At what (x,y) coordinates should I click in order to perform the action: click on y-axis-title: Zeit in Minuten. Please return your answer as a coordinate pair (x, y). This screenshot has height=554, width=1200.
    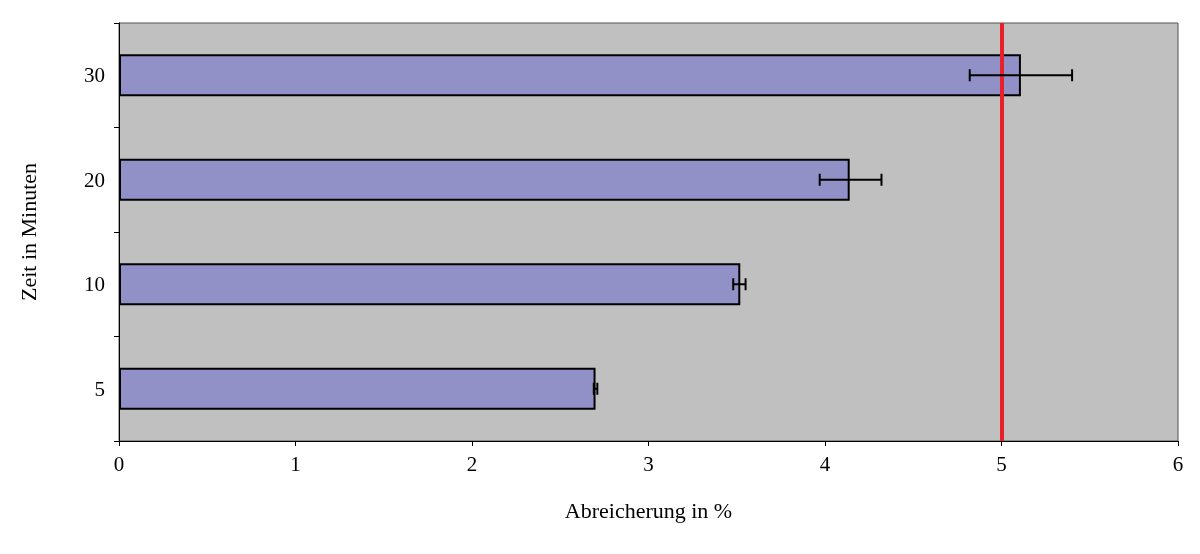
    Looking at the image, I should click on (28, 232).